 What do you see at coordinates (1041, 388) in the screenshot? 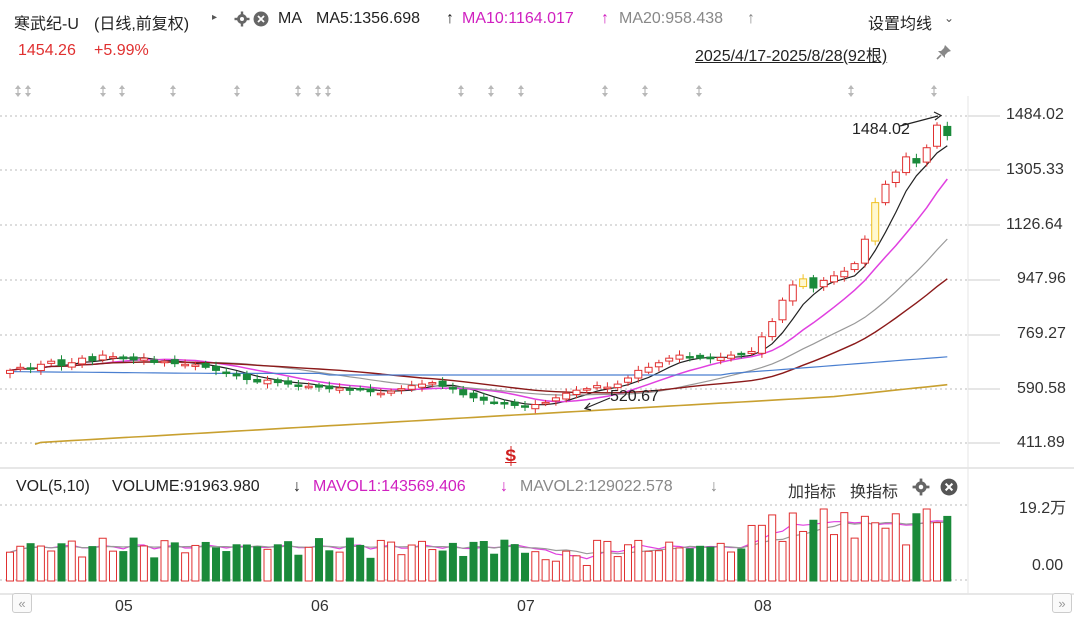
I see `y-tick: 590.58` at bounding box center [1041, 388].